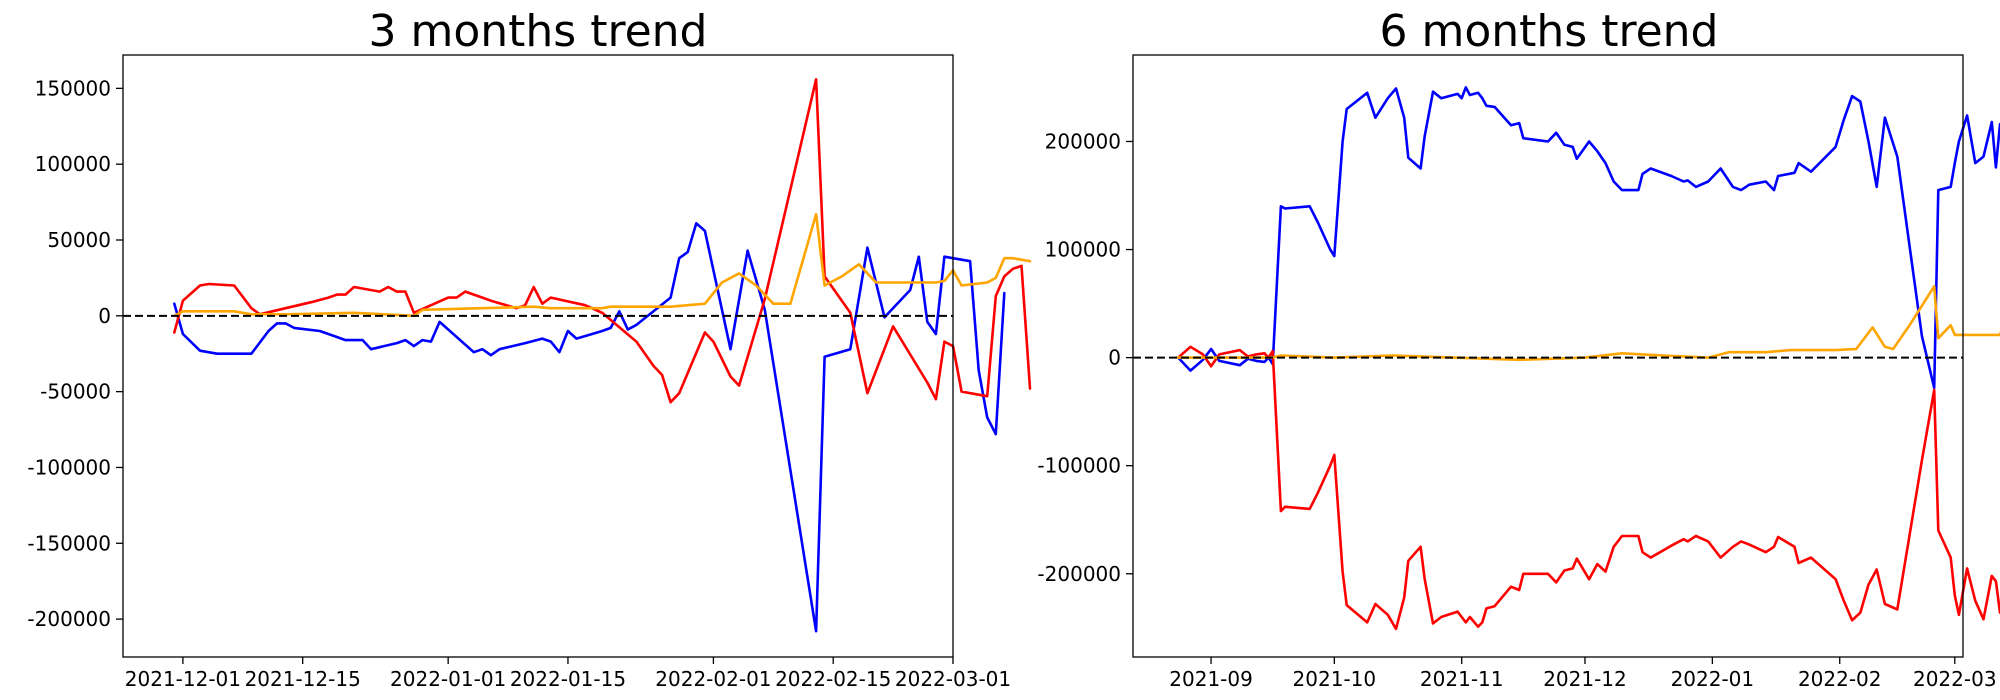 This screenshot has height=700, width=2000. What do you see at coordinates (538, 31) in the screenshot?
I see `chart-title: 3 months trend` at bounding box center [538, 31].